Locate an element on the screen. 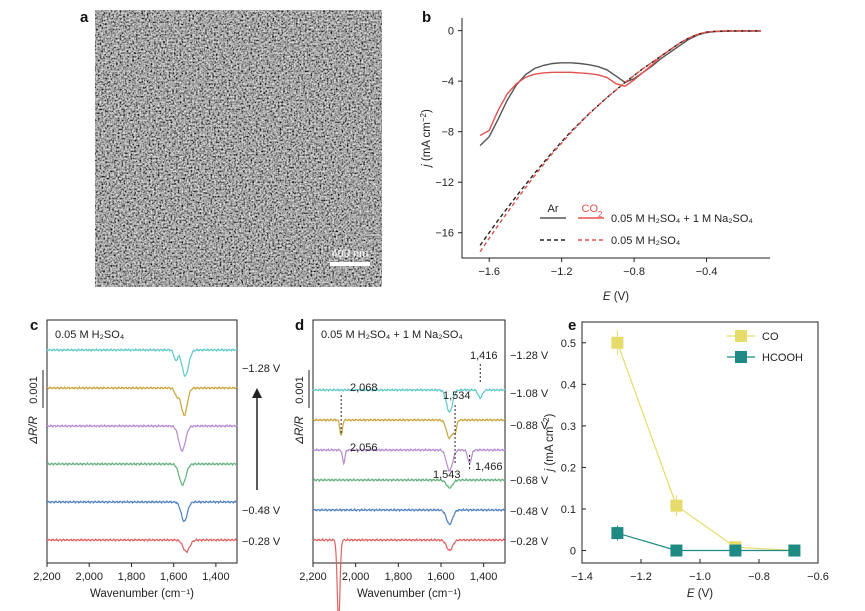  panel-label-b: b is located at coordinates (426, 17).